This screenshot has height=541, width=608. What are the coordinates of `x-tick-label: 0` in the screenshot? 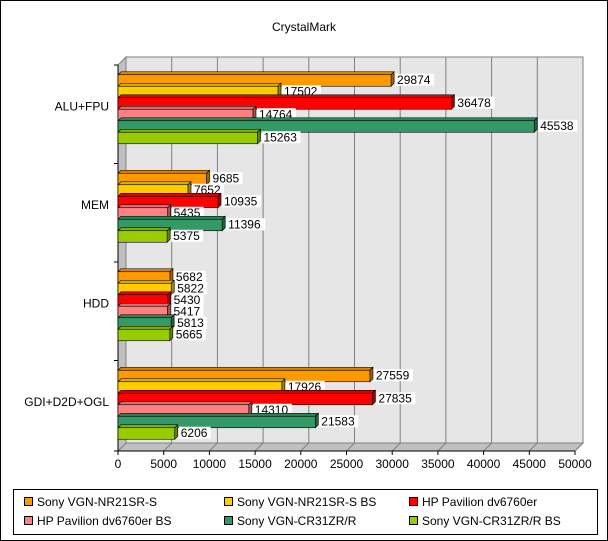 It's located at (118, 464).